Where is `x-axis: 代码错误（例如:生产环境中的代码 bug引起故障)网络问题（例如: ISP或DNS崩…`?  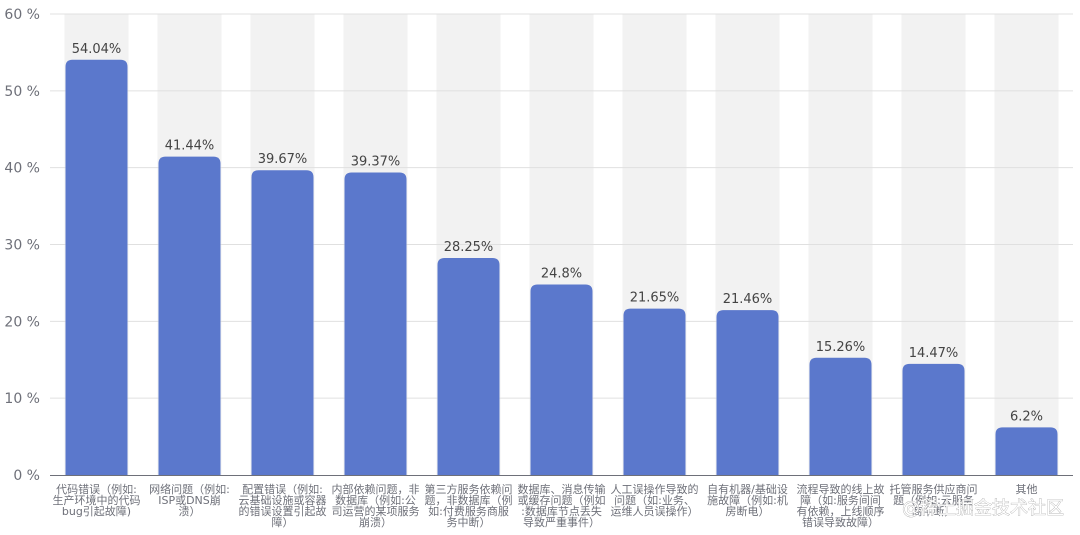 x-axis: 代码错误（例如:生产环境中的代码 bug引起故障)网络问题（例如: ISP或DNS崩… is located at coordinates (561, 502).